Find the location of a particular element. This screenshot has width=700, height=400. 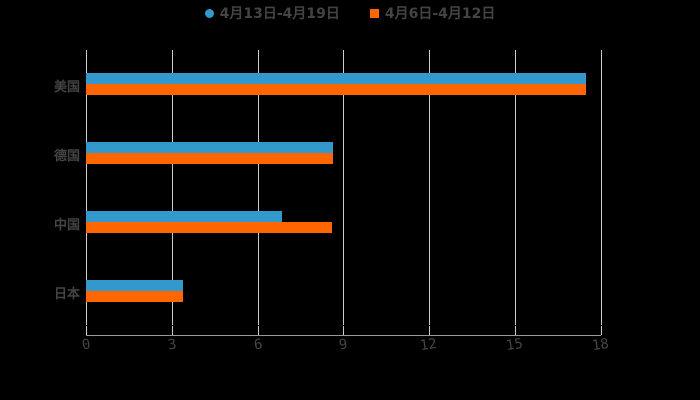

category-label: 中国 is located at coordinates (66, 225).